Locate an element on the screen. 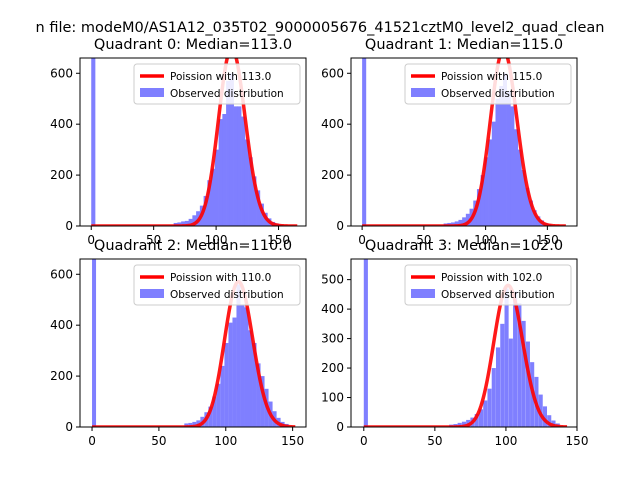 The height and width of the screenshot is (480, 640). poisson-curve is located at coordinates (465, 355).